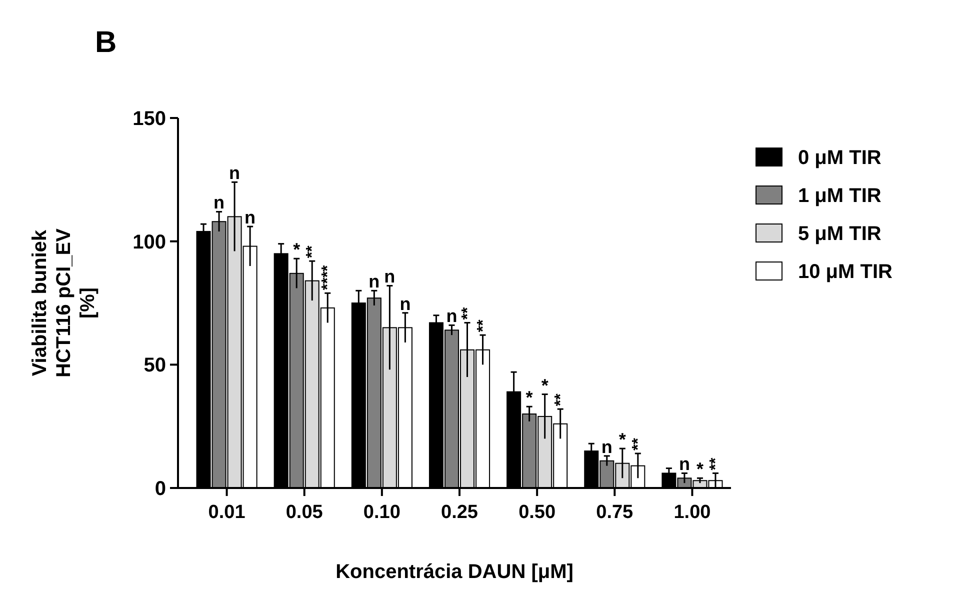 The height and width of the screenshot is (596, 971). What do you see at coordinates (227, 512) in the screenshot?
I see `x-tick-label: 0.01` at bounding box center [227, 512].